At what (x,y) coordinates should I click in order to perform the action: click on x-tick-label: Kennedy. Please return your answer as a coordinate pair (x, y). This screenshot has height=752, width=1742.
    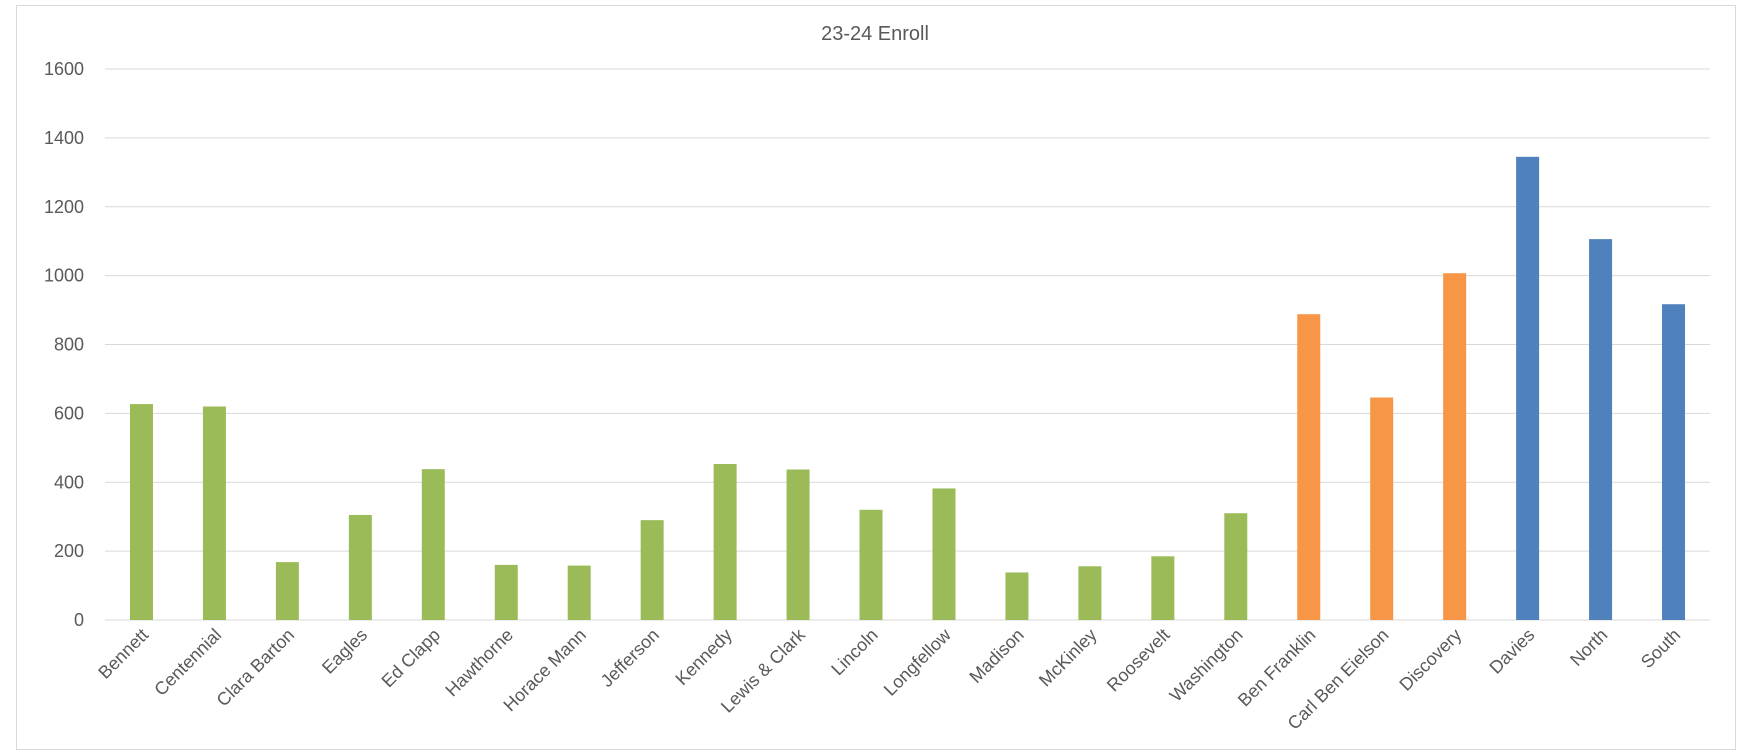
    Looking at the image, I should click on (704, 657).